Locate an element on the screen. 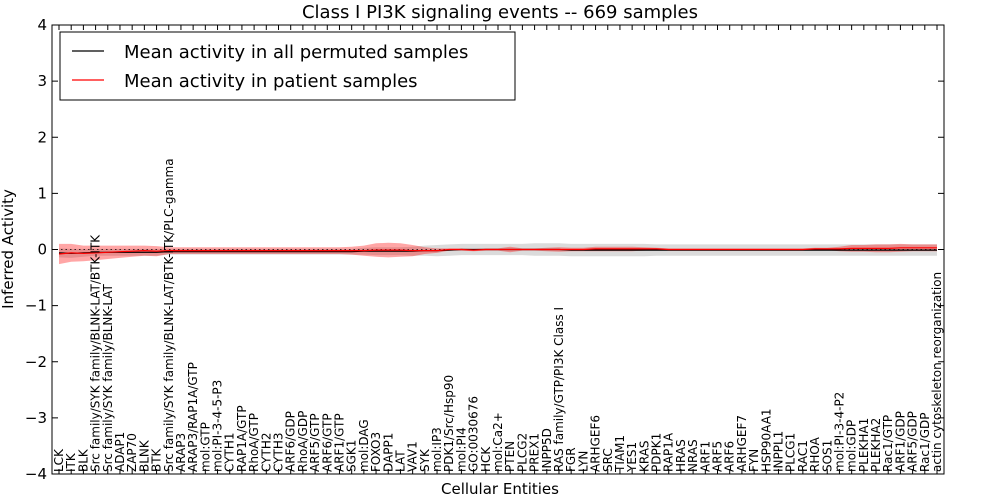  x-tick-label: PLCG2 is located at coordinates (522, 452).